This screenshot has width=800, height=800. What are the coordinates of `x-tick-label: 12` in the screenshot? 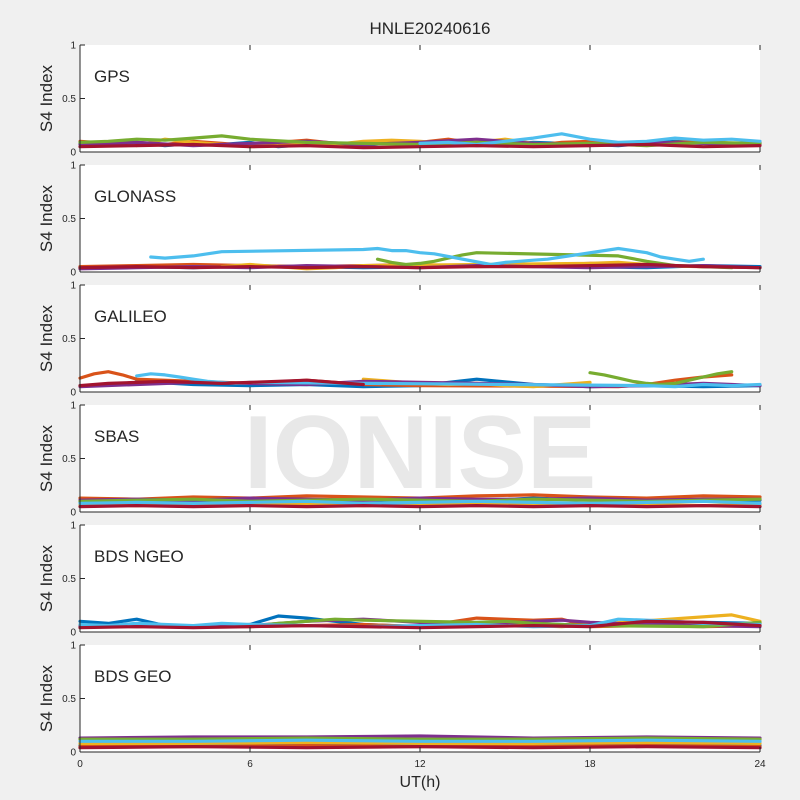 It's located at (420, 764).